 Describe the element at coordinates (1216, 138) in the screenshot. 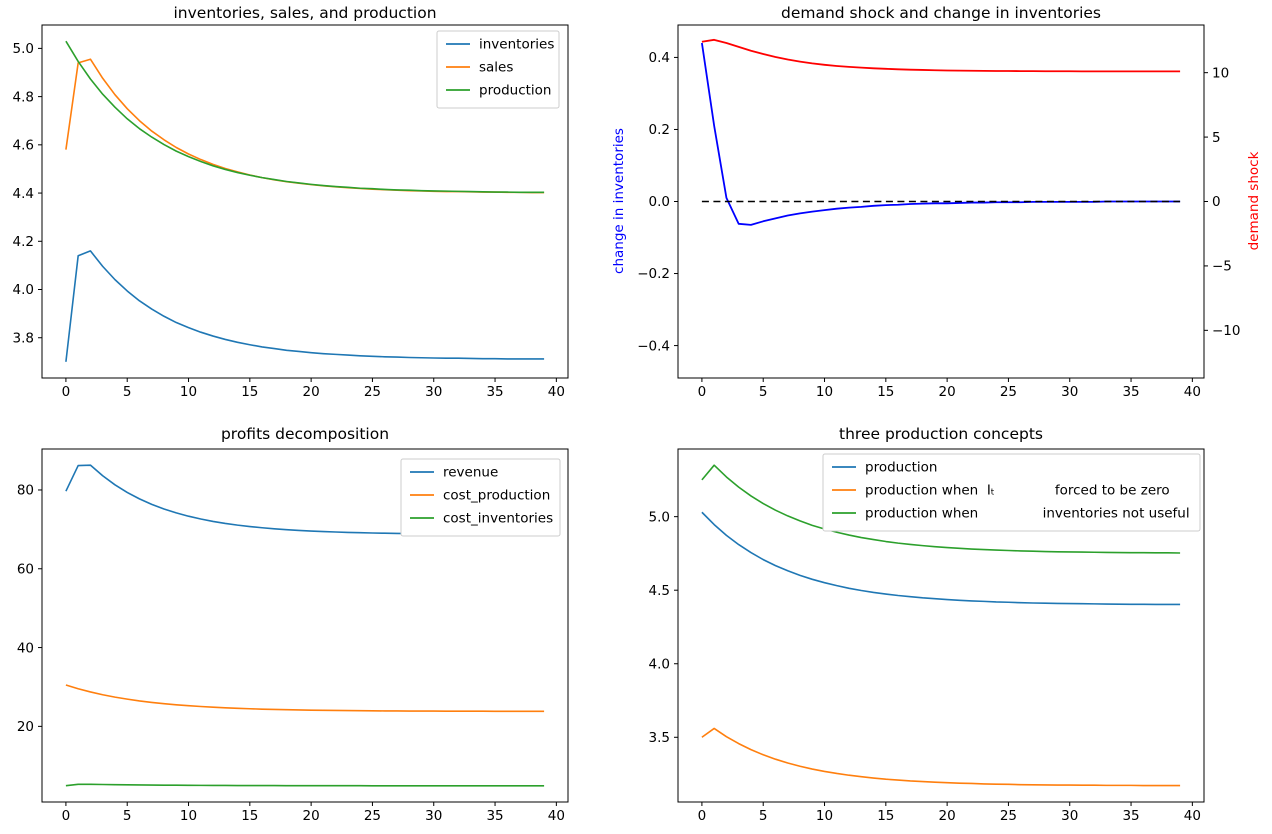

I see `y-tick-label-right: 5` at that location.